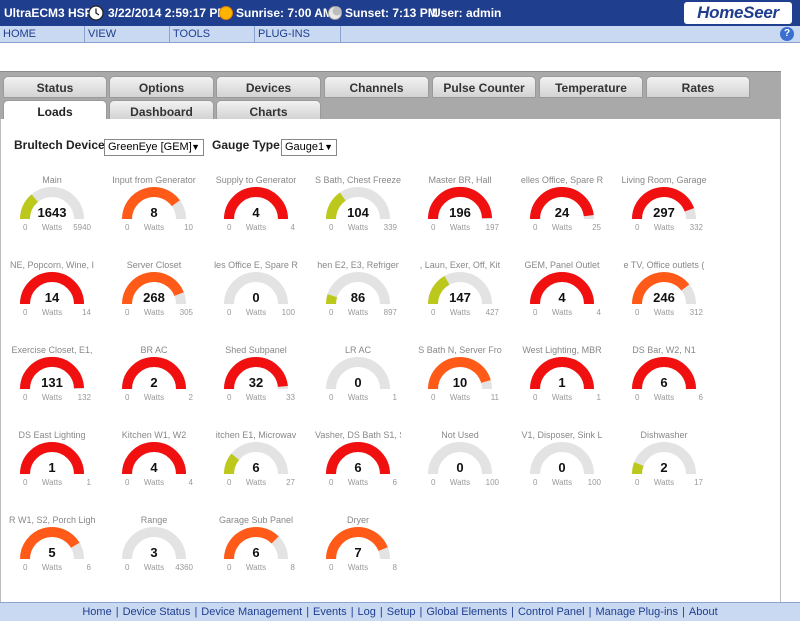 The image size is (800, 621). What do you see at coordinates (154, 265) in the screenshot?
I see `gauge-title: Server Closet` at bounding box center [154, 265].